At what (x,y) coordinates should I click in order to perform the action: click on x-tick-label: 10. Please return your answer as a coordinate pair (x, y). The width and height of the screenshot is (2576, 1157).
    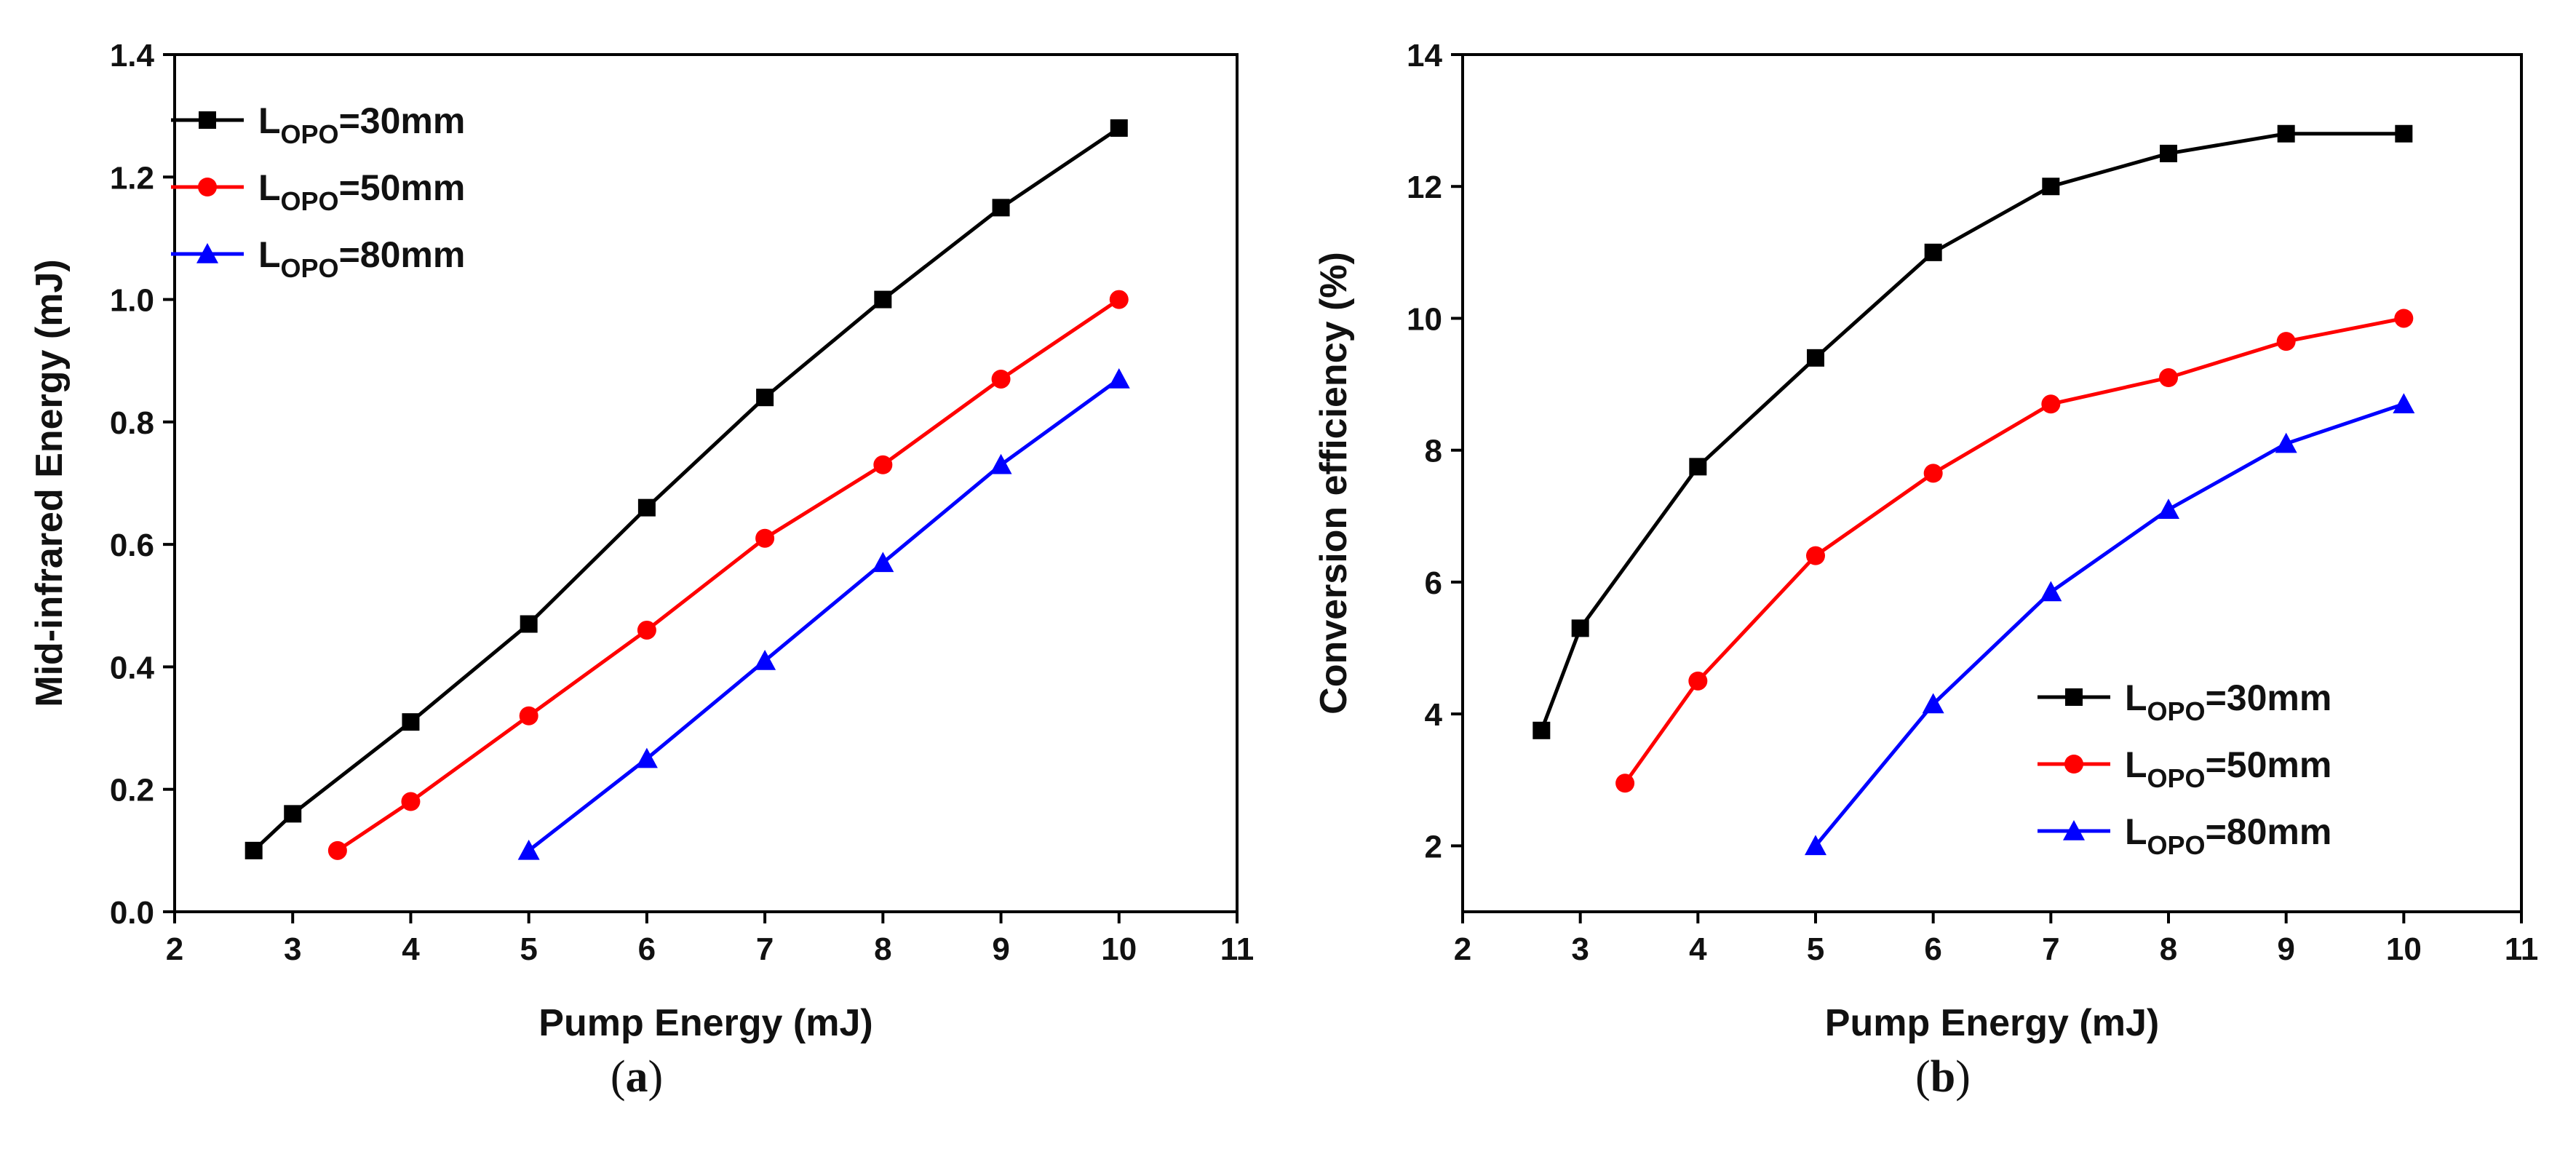
    Looking at the image, I should click on (2404, 949).